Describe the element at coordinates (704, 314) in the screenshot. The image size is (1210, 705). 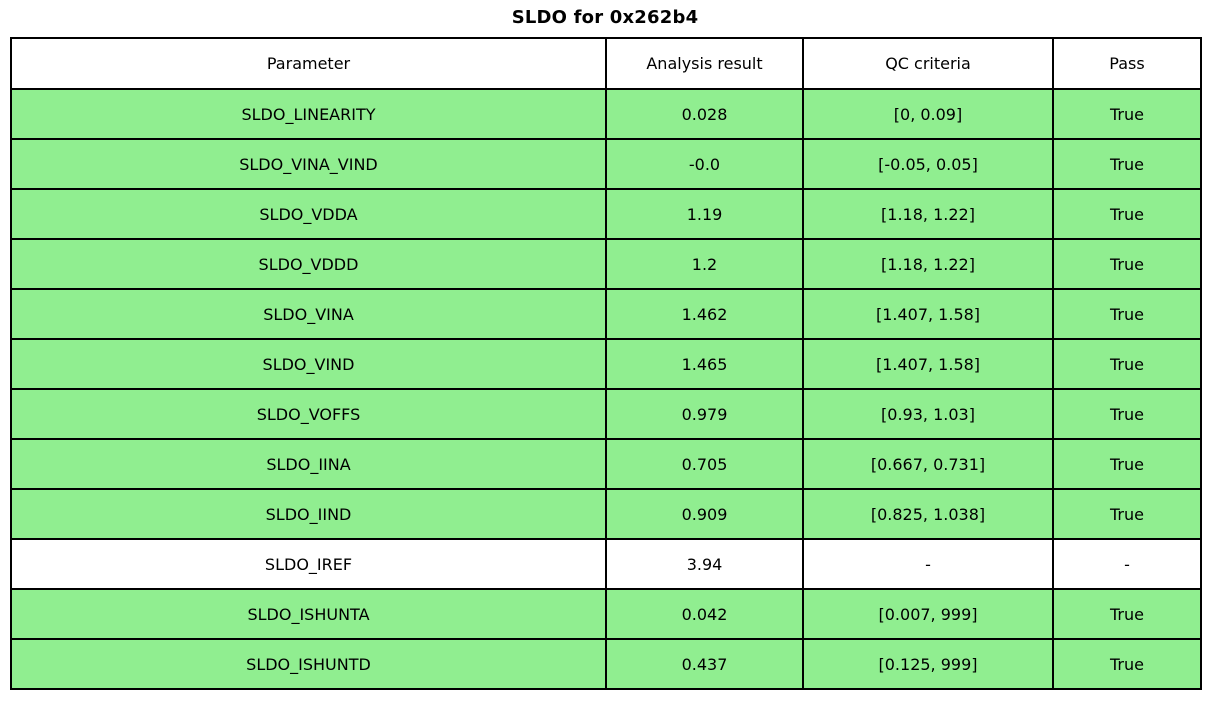
I see `analysis-result-cell: 1.462` at that location.